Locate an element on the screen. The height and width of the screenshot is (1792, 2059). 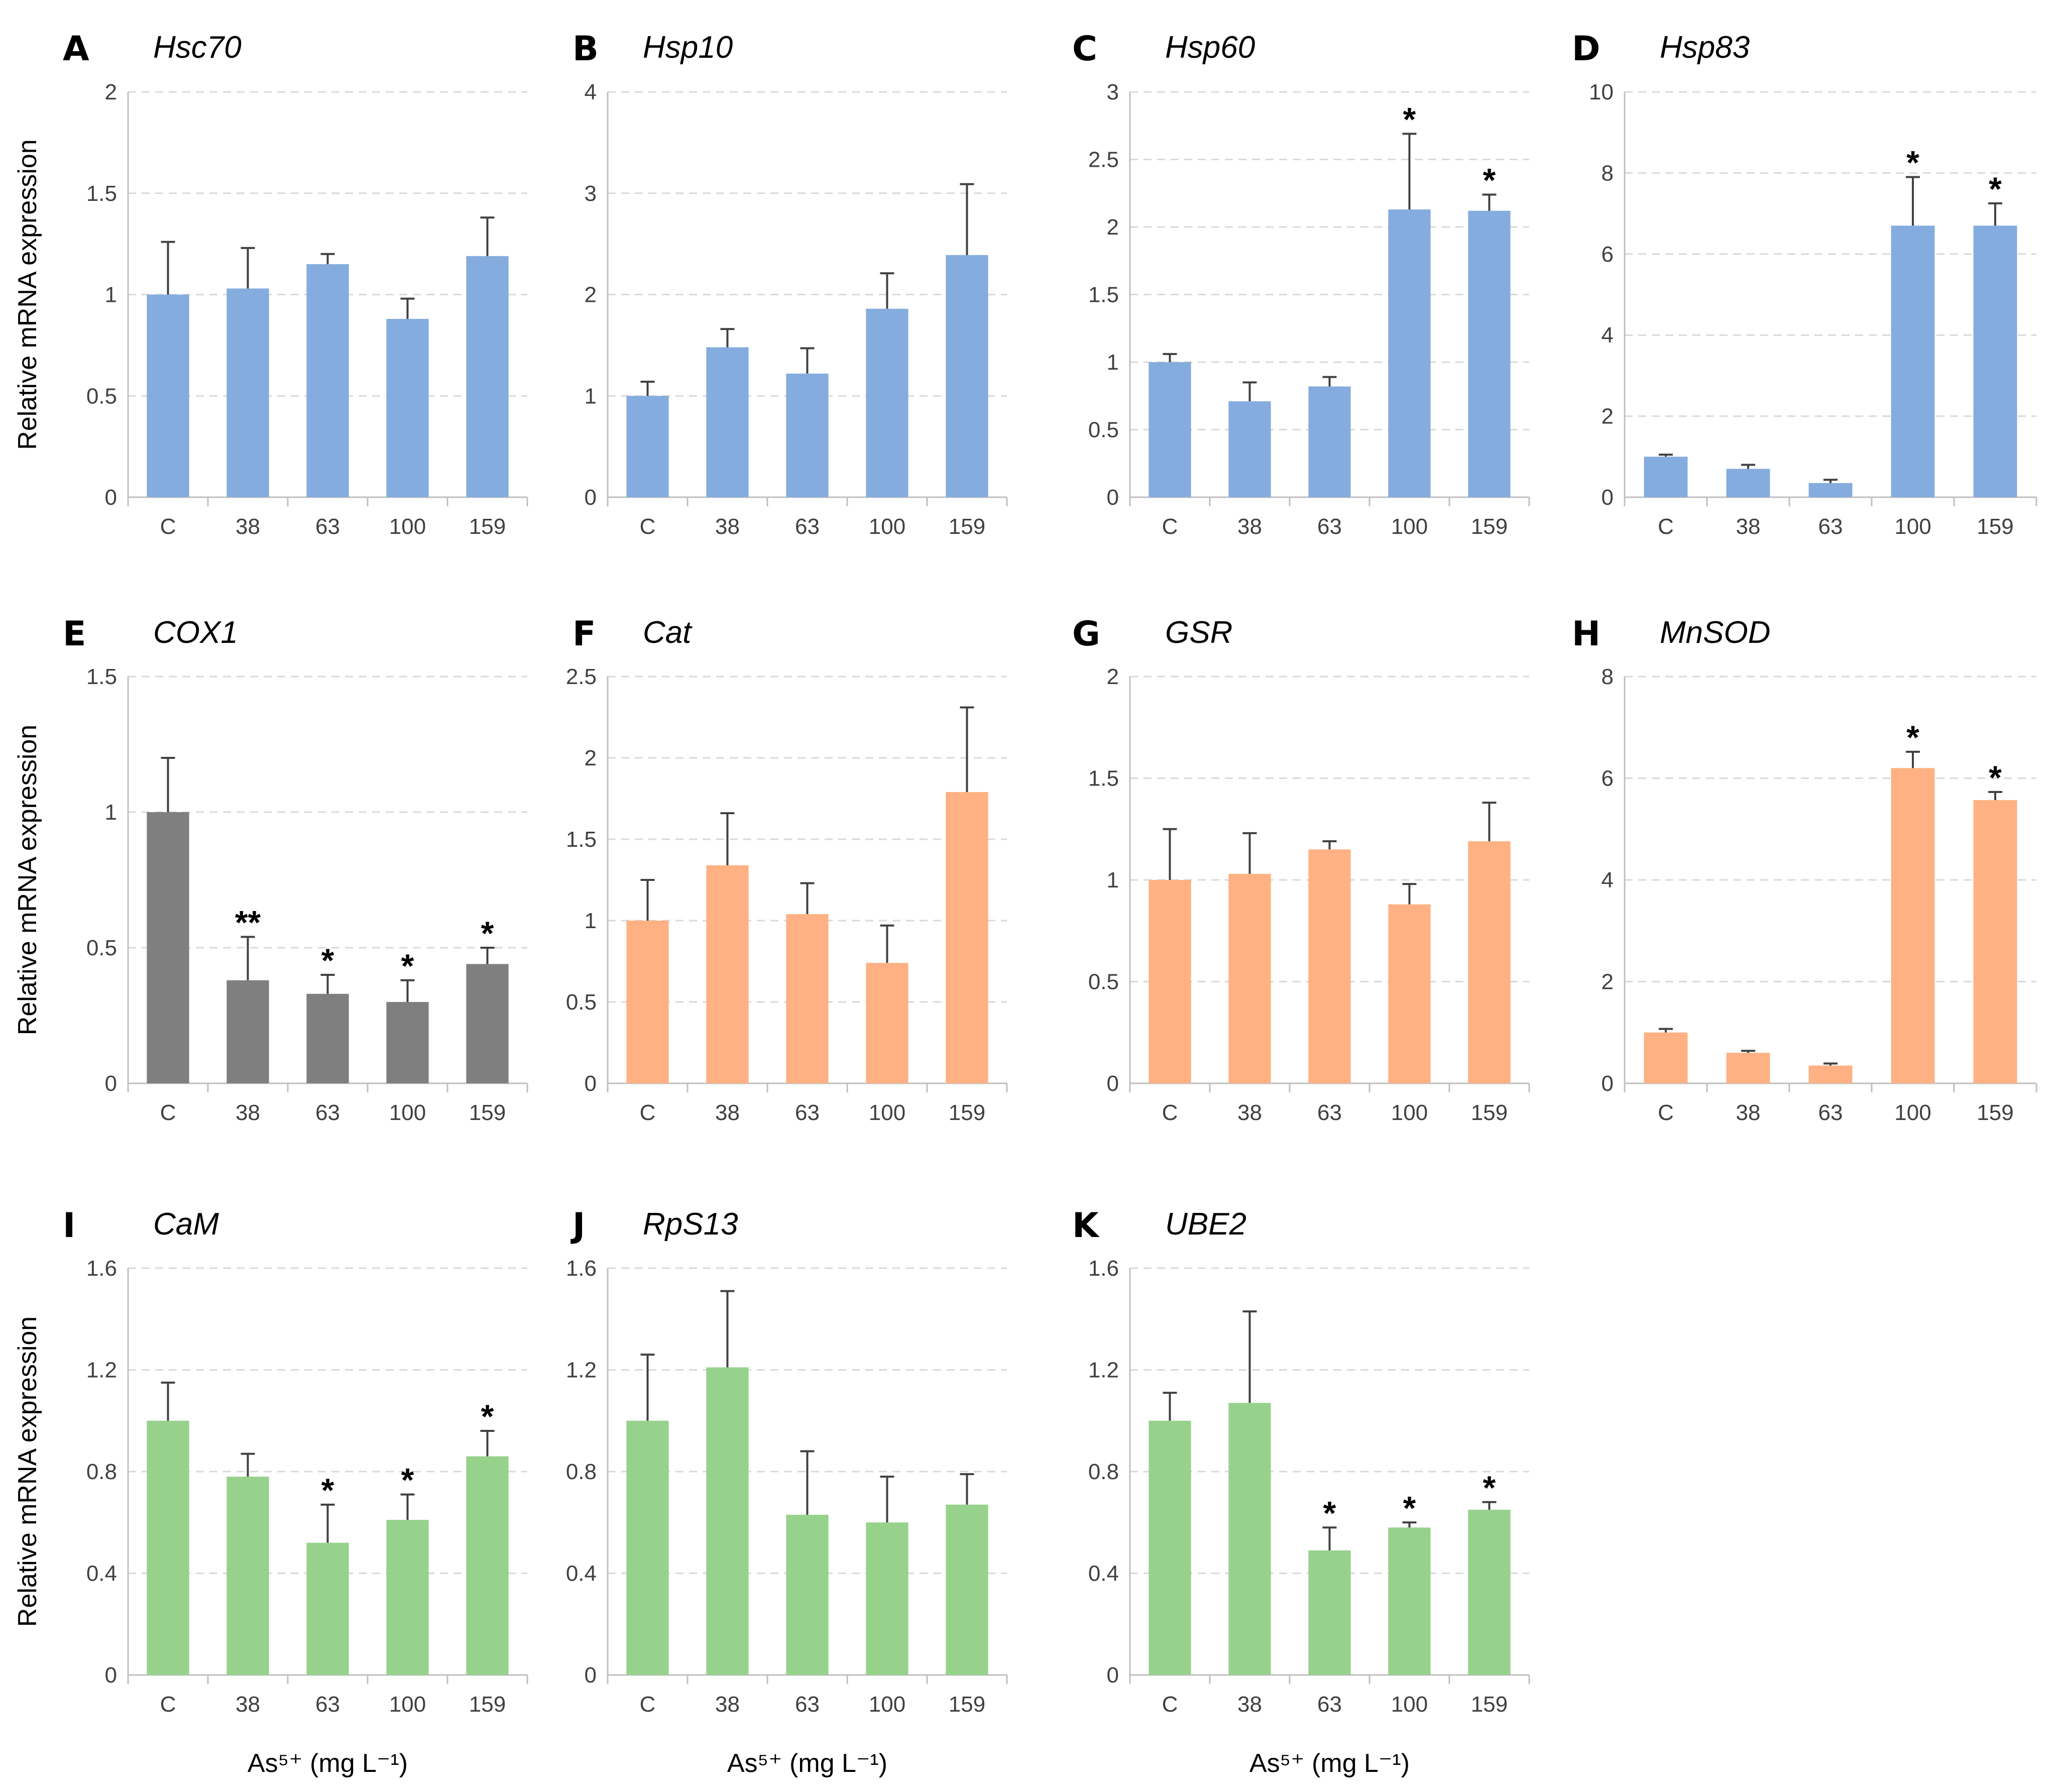
panel-letter: F is located at coordinates (584, 634).